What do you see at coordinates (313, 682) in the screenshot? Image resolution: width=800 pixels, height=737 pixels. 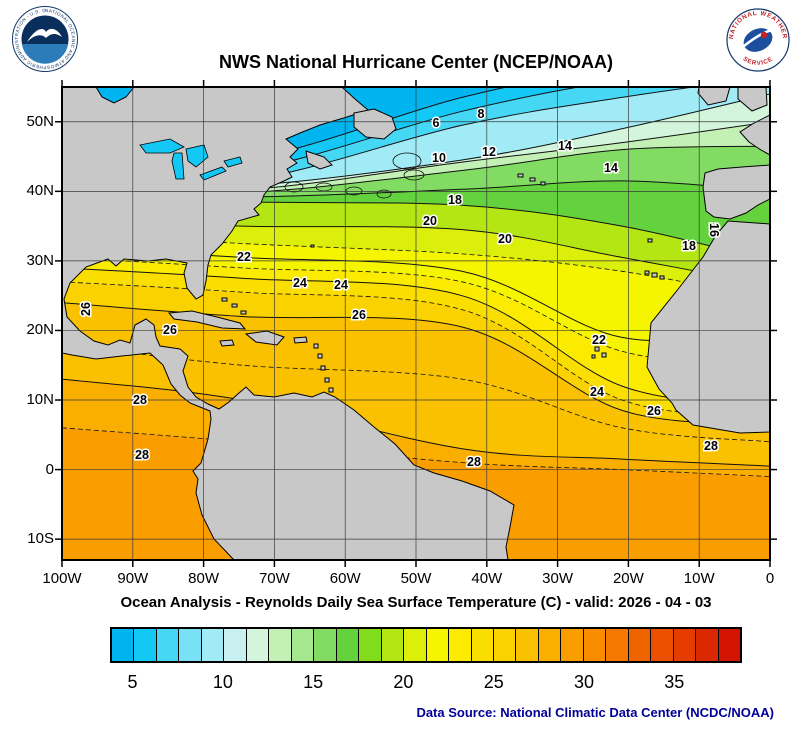 I see `colorbar-tick-label: 15` at bounding box center [313, 682].